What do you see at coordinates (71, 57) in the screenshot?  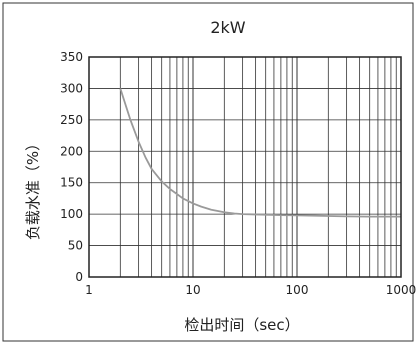 I see `y-tick-label: 350` at bounding box center [71, 57].